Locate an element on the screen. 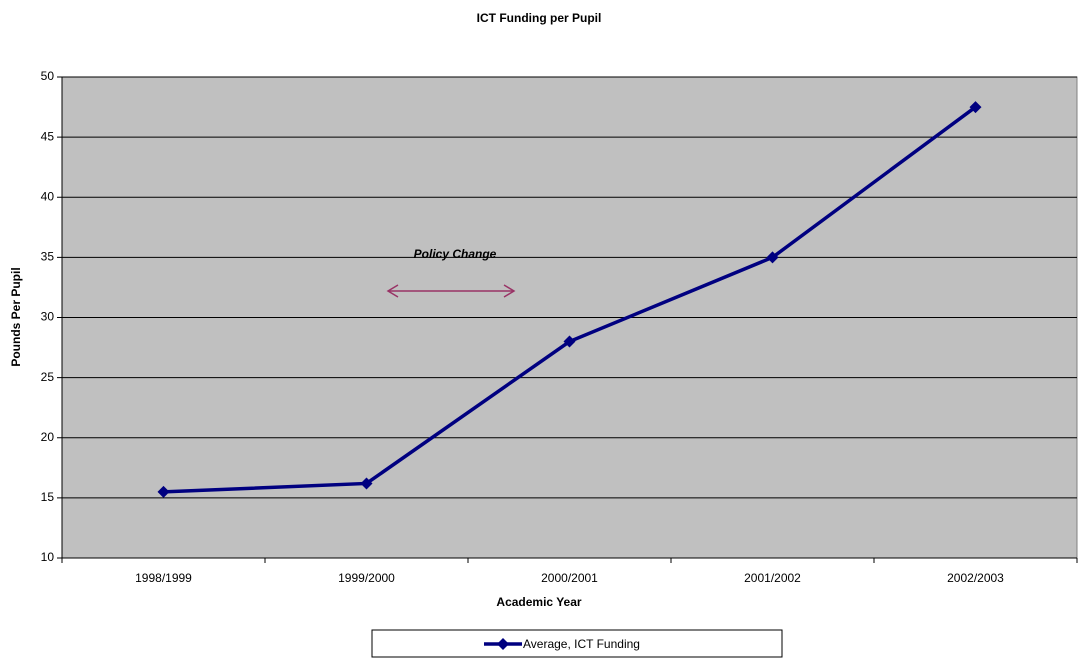 Image resolution: width=1078 pixels, height=658 pixels. y-tick-label: 35 is located at coordinates (48, 257).